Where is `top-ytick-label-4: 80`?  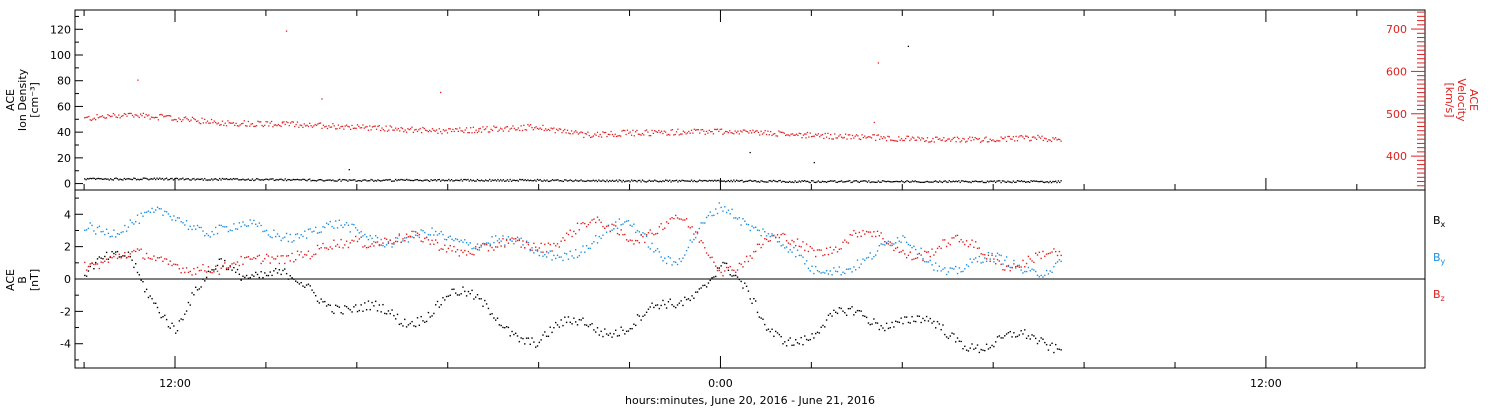 top-ytick-label-4: 80 is located at coordinates (64, 81).